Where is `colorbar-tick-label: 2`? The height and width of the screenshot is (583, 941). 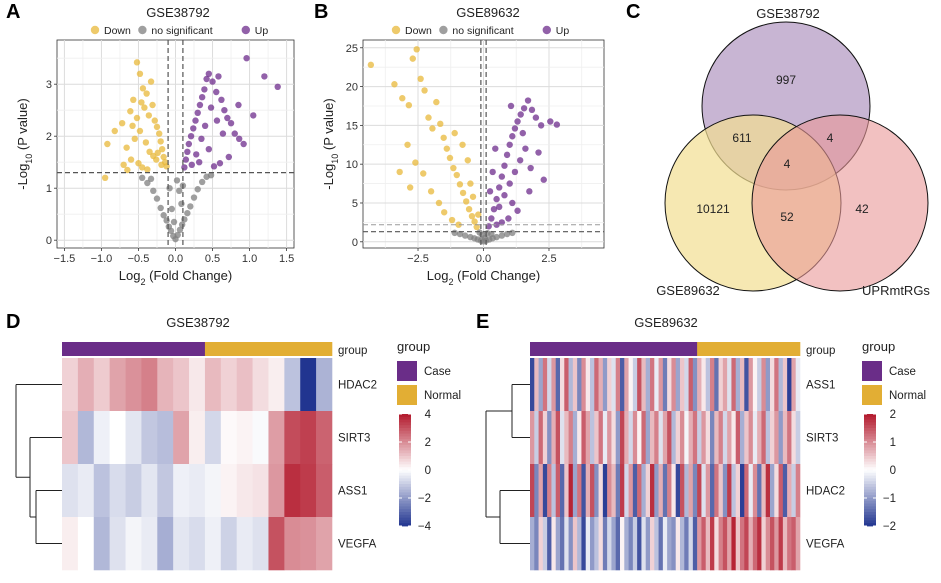
colorbar-tick-label: 2 is located at coordinates (428, 443).